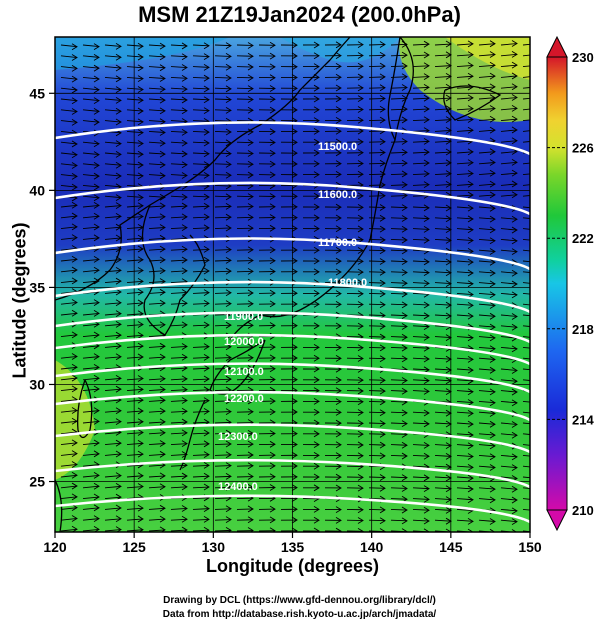 The image size is (599, 625). Describe the element at coordinates (244, 372) in the screenshot. I see `contour-label: 12100.0` at that location.